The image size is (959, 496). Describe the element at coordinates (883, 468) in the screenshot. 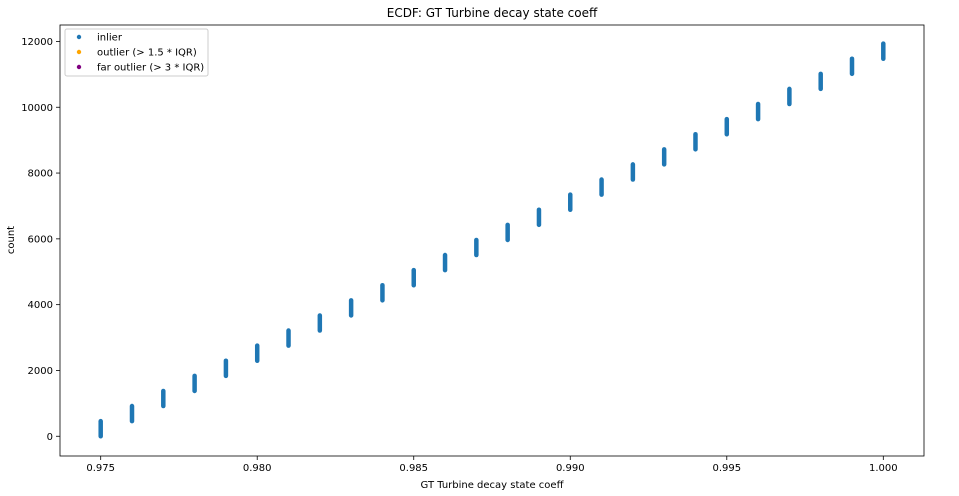

I see `x-tick-label: 1.000` at that location.